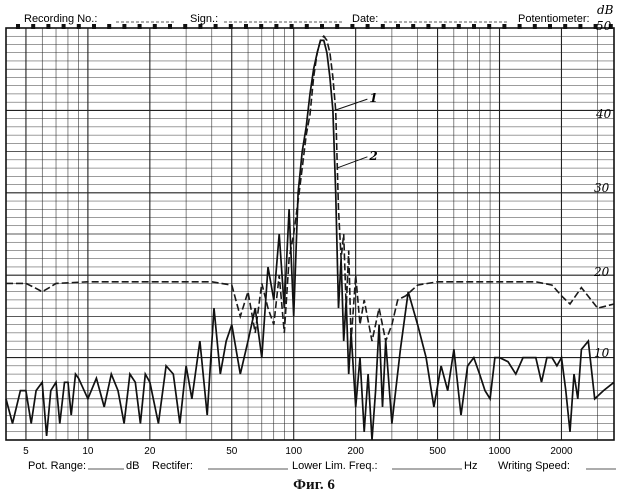 The height and width of the screenshot is (500, 628). Describe the element at coordinates (88, 451) in the screenshot. I see `x-tick-label: 10` at that location.